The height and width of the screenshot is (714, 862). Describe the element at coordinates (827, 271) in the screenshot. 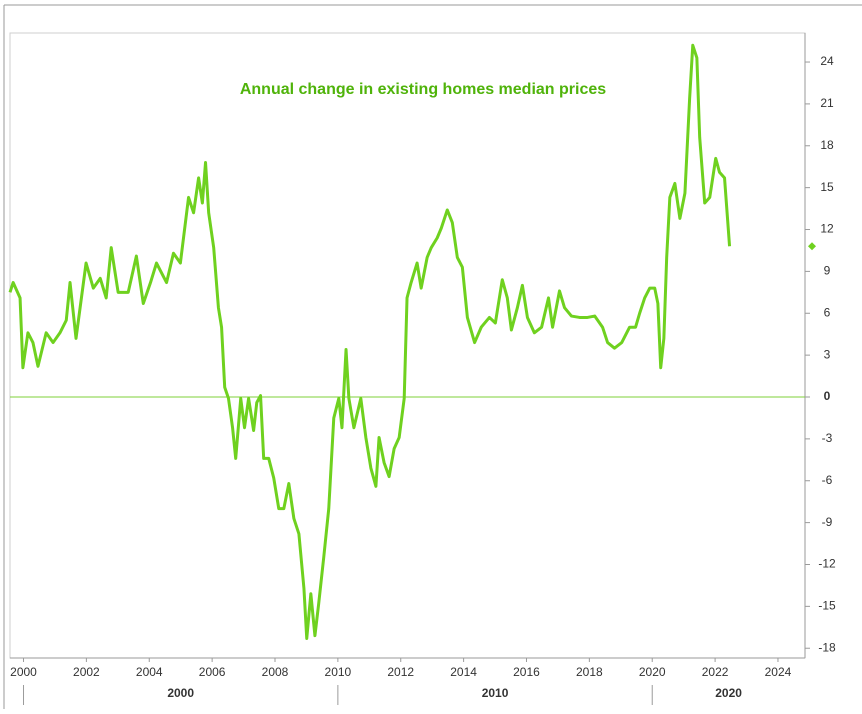

I see `y-tick-label: 9` at that location.